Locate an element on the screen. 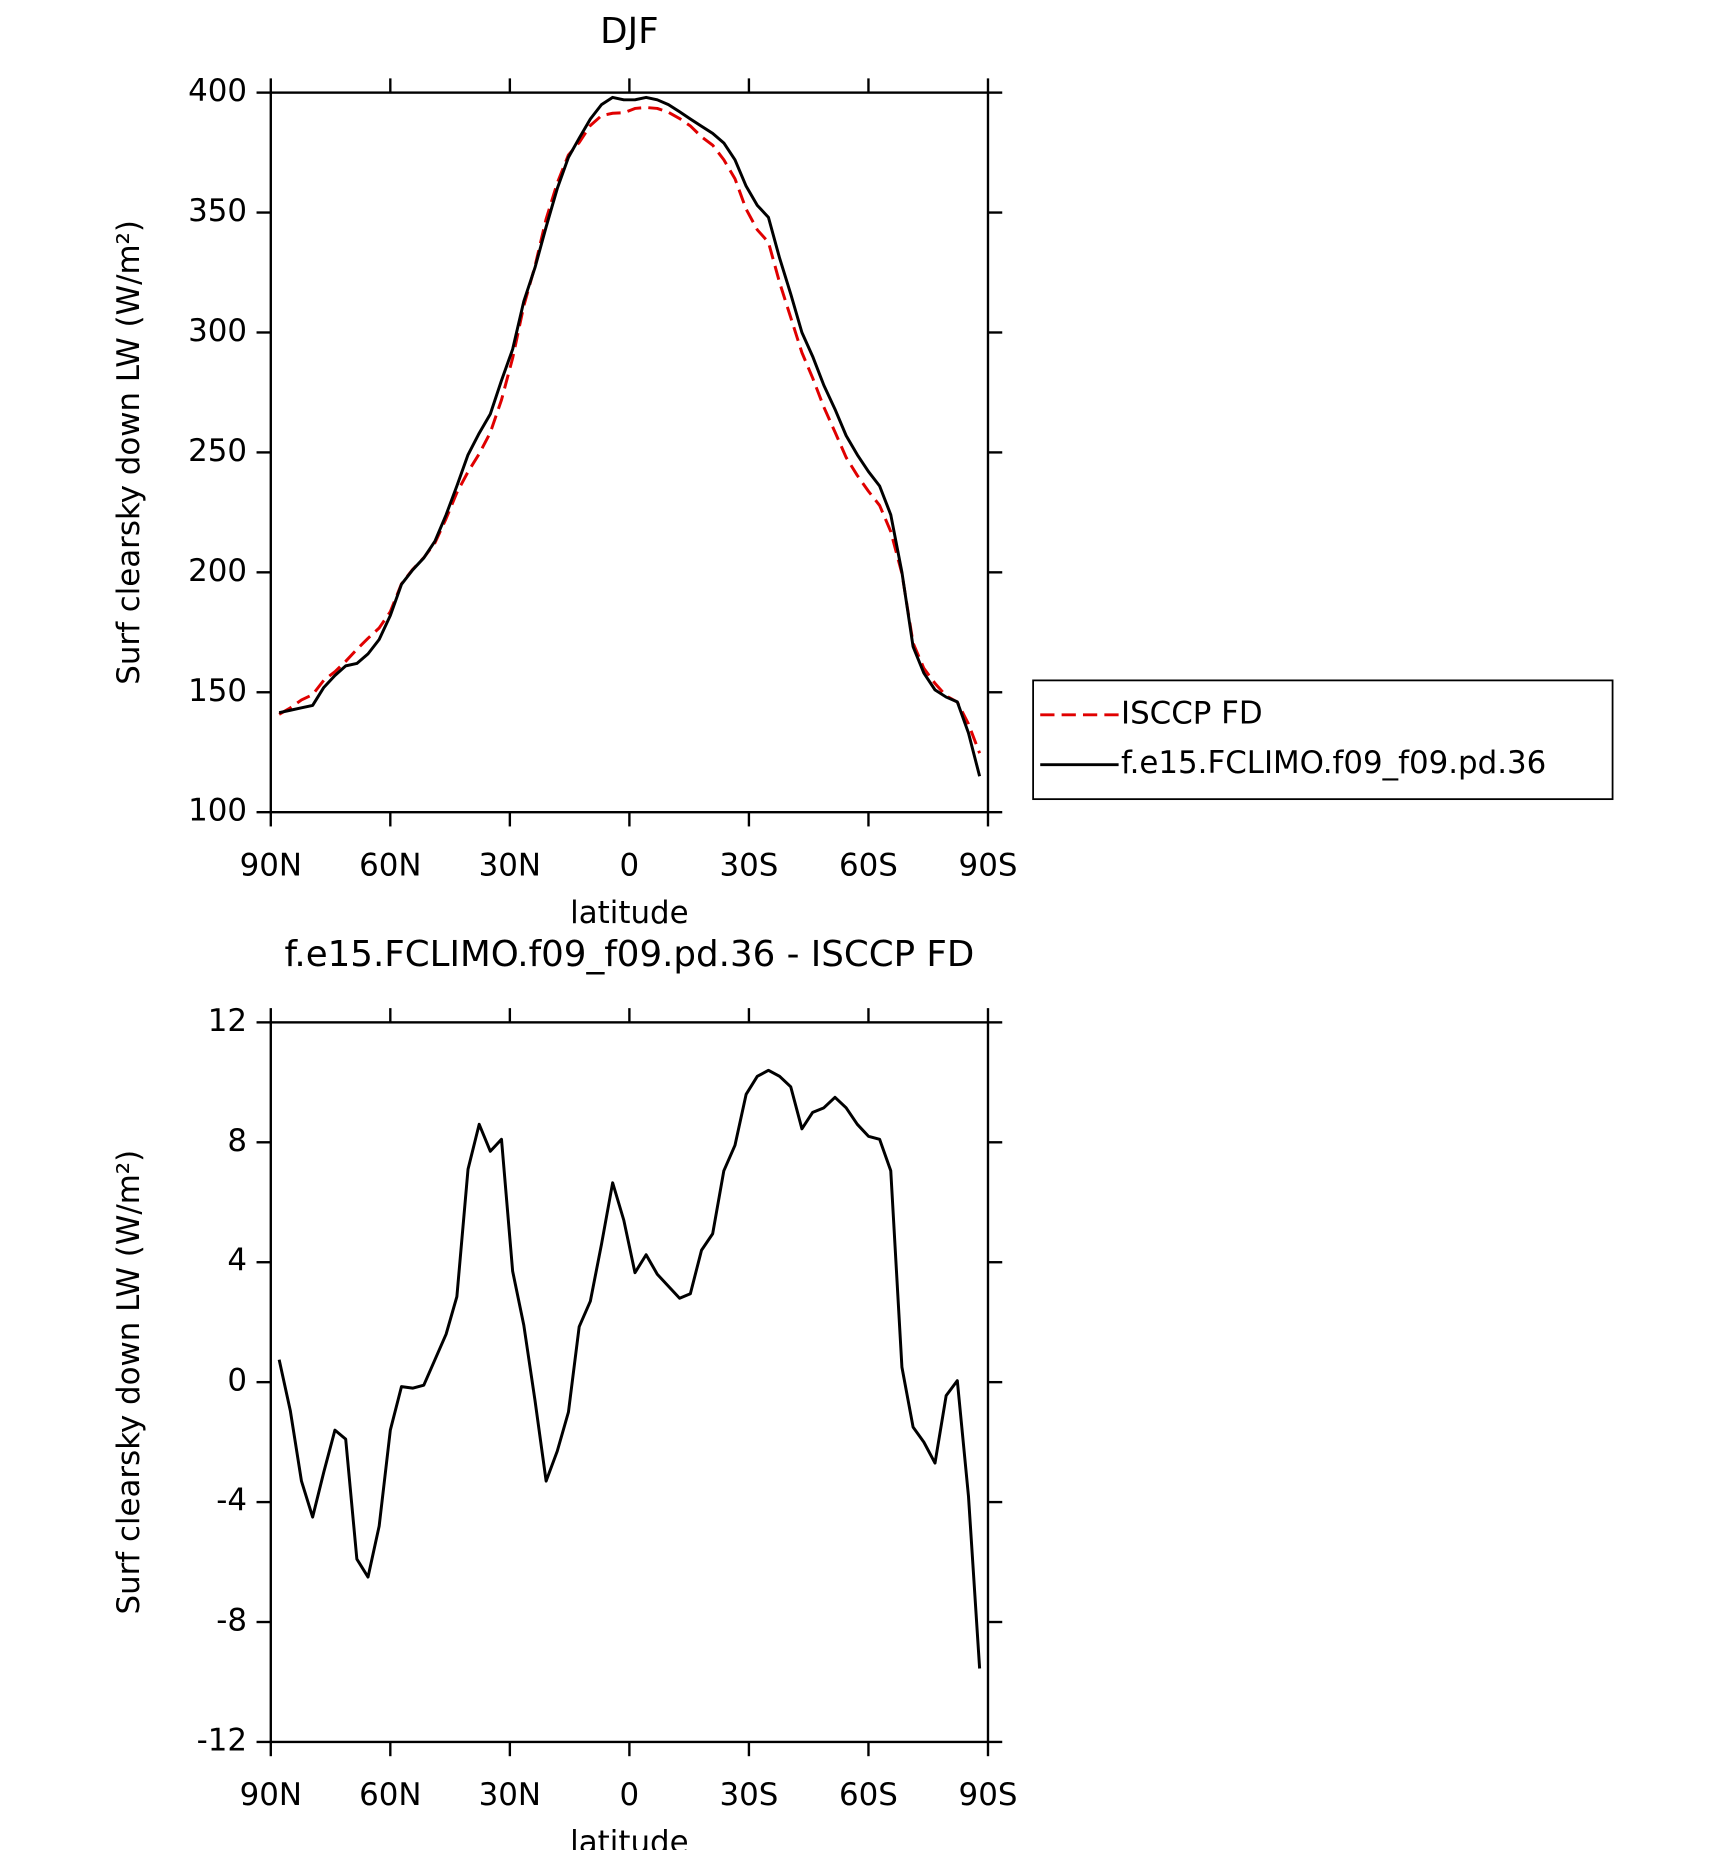 The height and width of the screenshot is (1850, 1710). legend-label: ISCCP FD is located at coordinates (1192, 713).